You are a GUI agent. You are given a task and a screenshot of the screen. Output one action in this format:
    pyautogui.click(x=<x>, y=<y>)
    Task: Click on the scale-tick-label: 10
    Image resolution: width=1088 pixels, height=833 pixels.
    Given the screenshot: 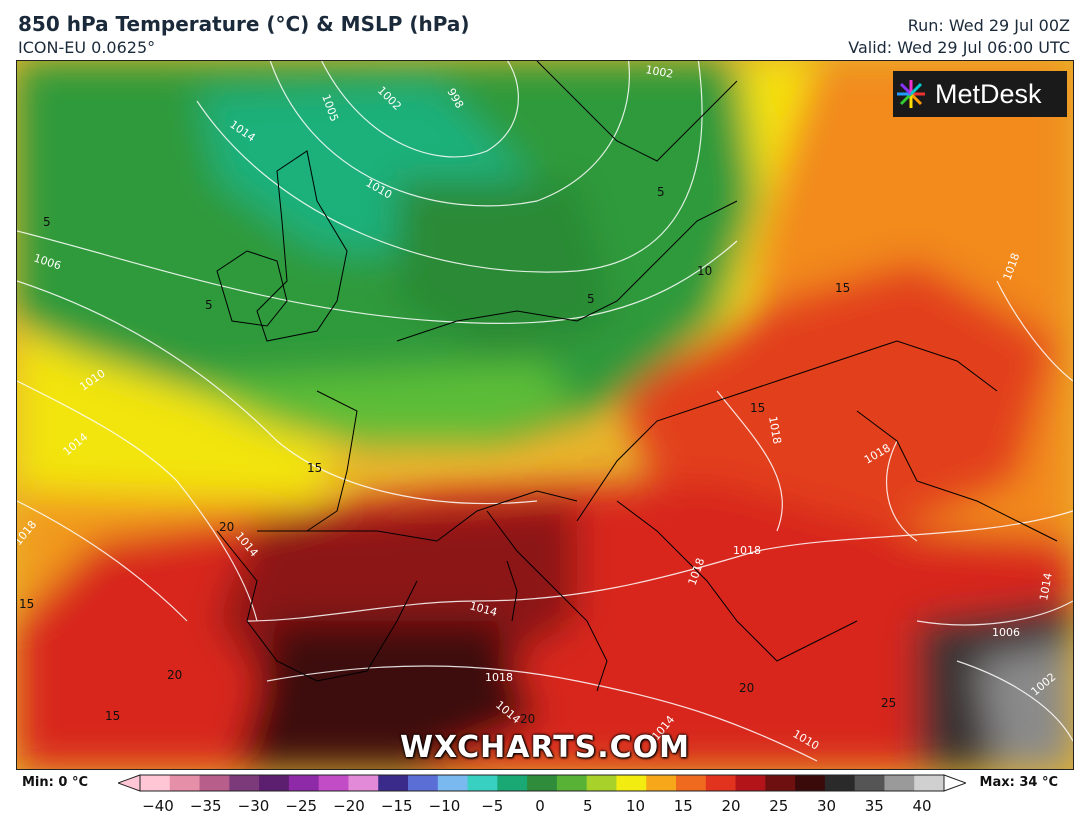 What is the action you would take?
    pyautogui.click(x=635, y=806)
    